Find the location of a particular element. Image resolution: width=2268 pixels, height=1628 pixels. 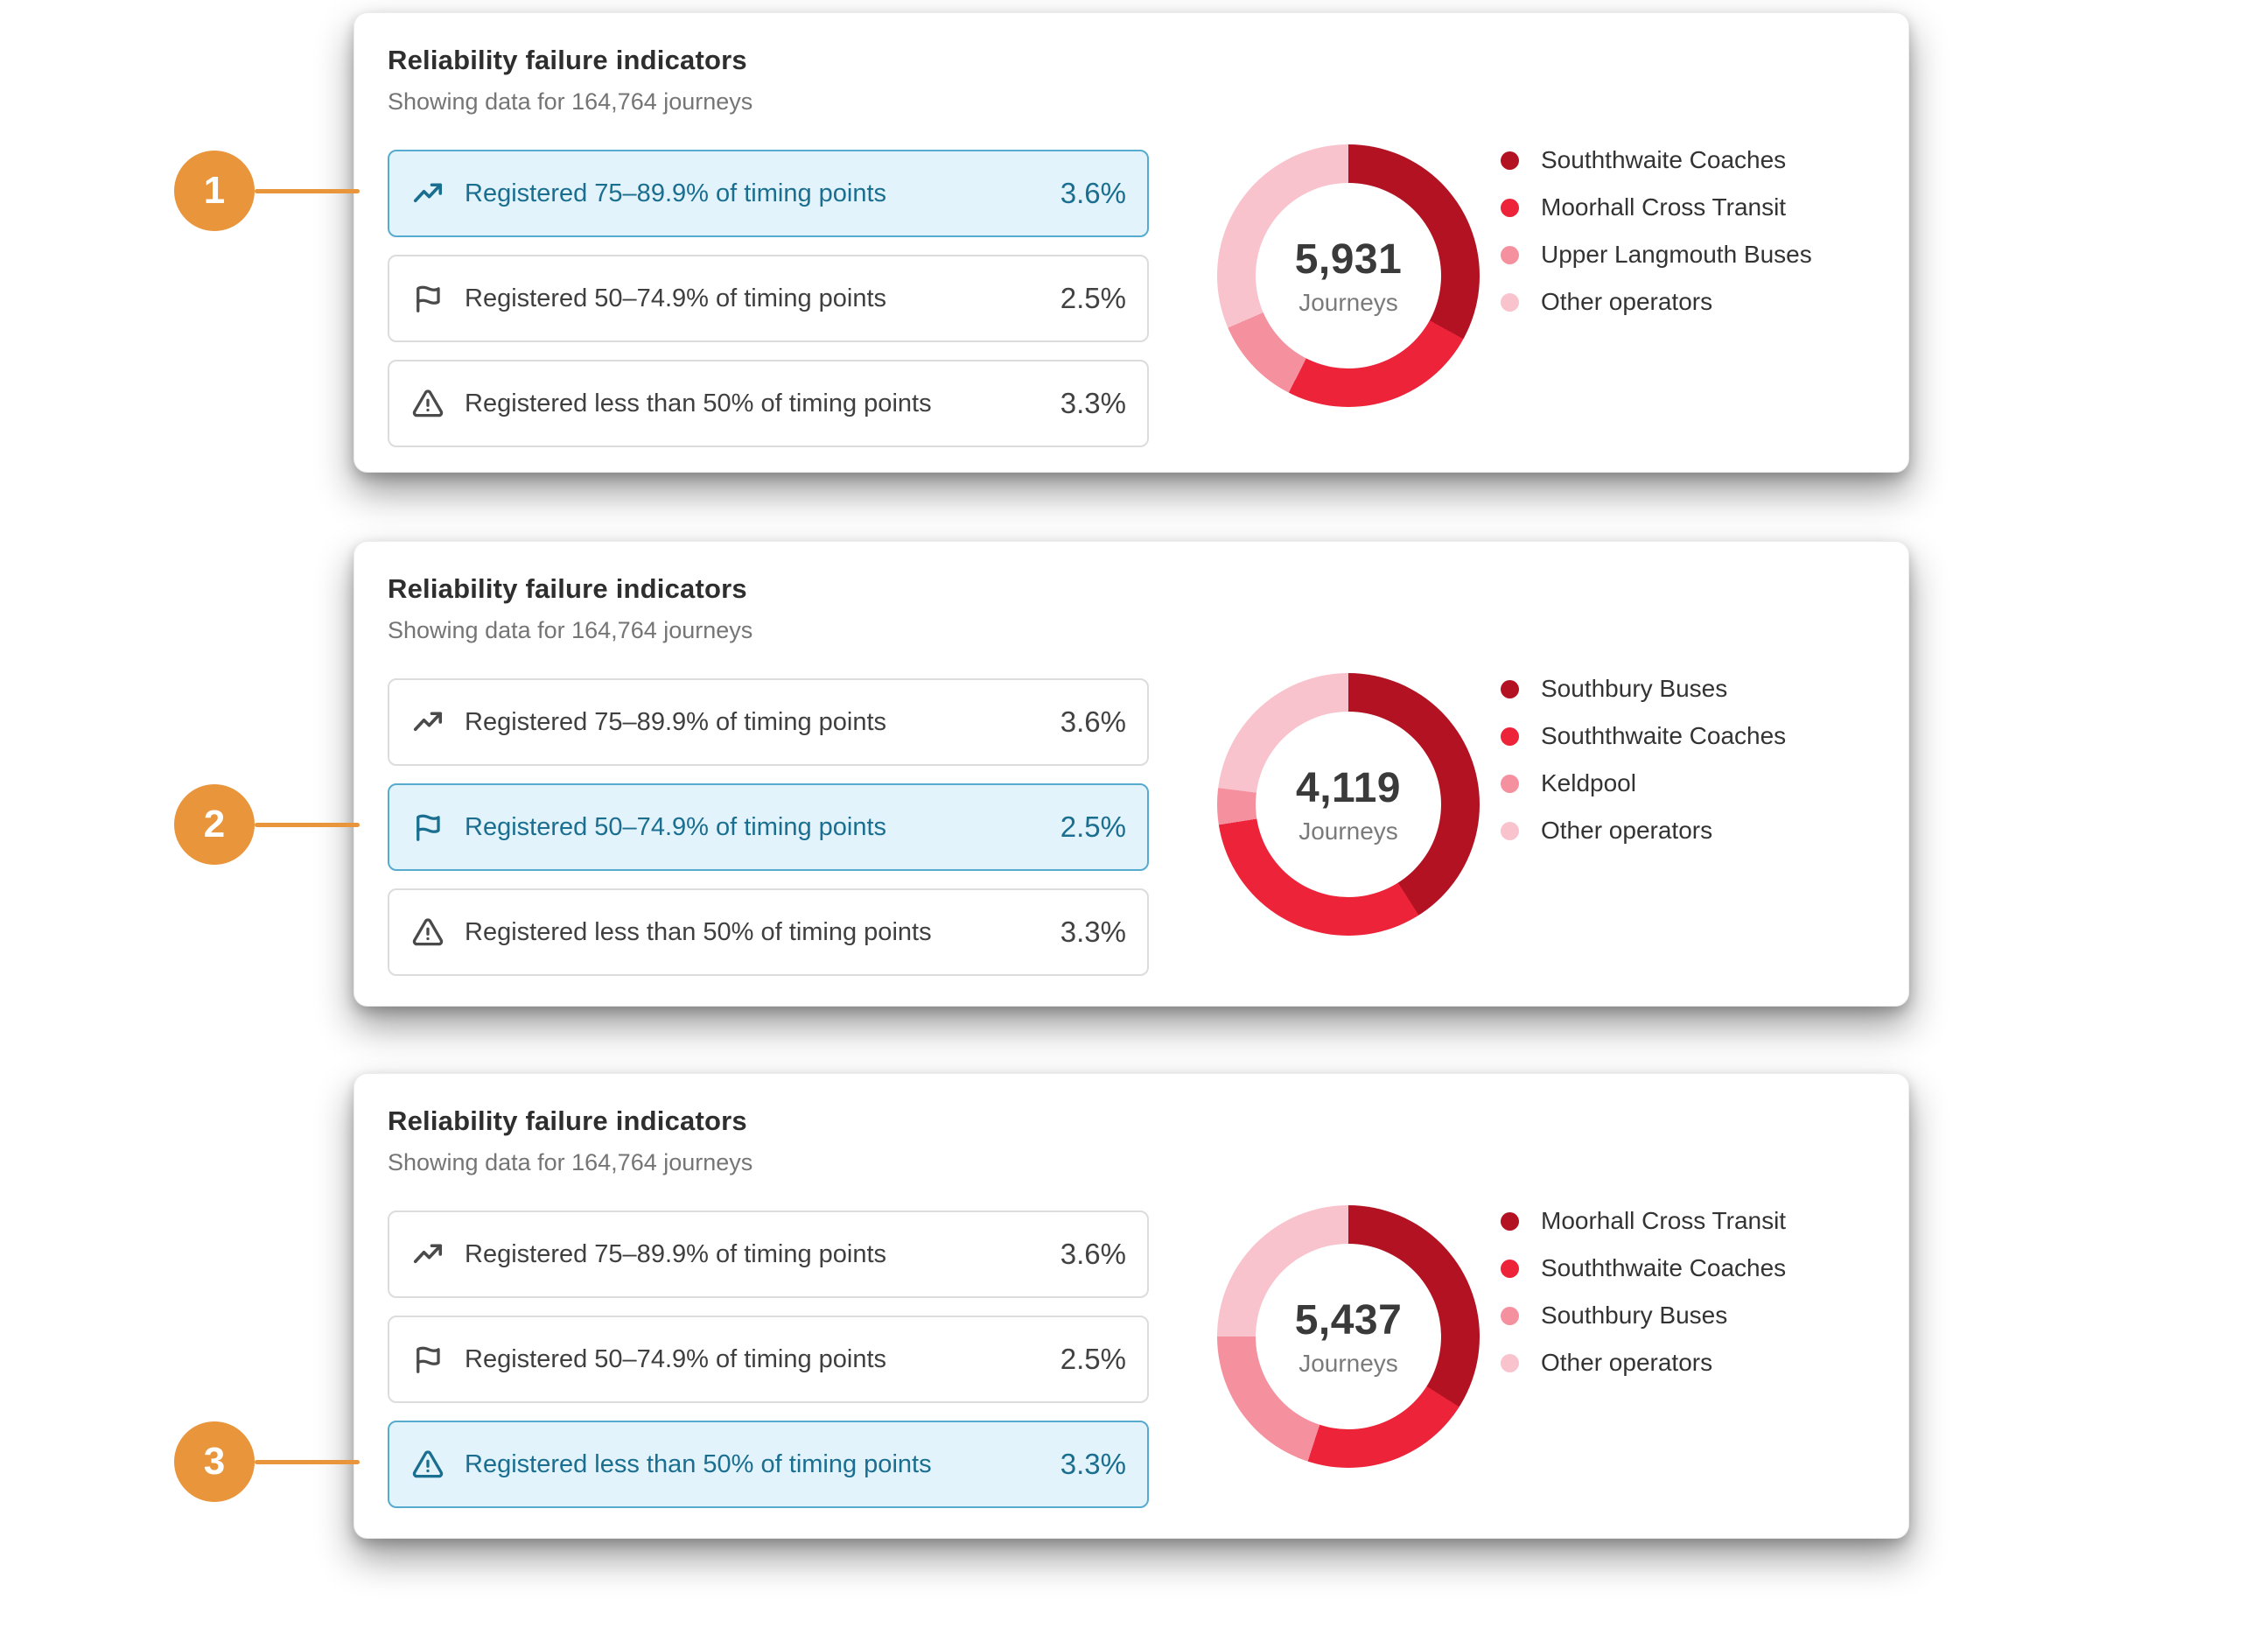

donut-center: 5,437 Journeys is located at coordinates (1348, 1336).